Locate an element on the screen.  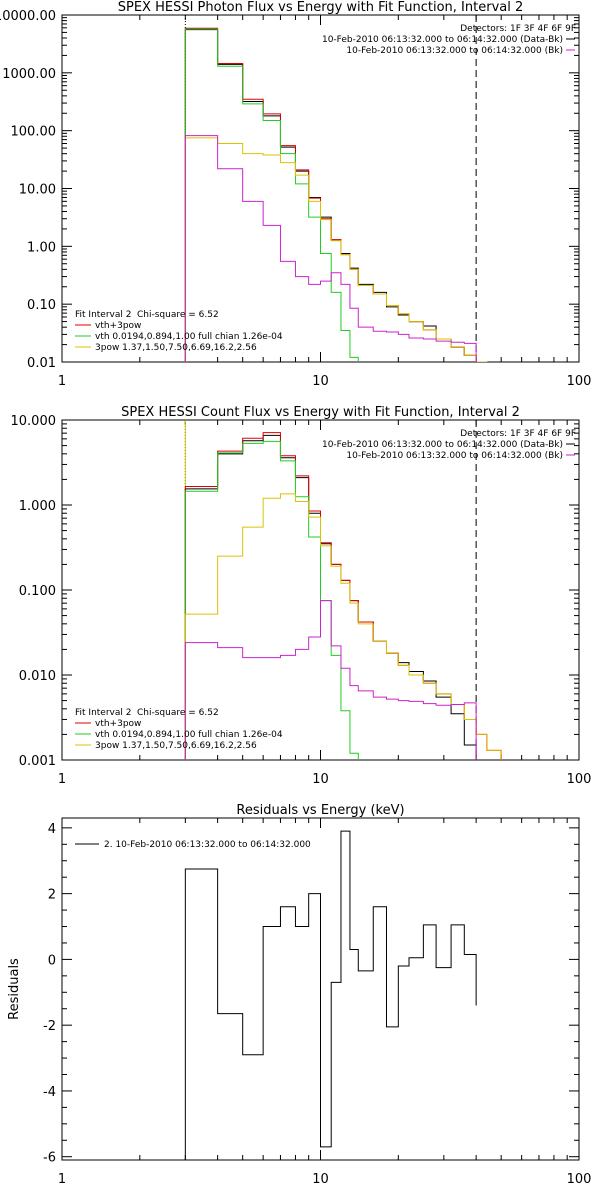
y-tick-label: 10.00 is located at coordinates (37, 190).